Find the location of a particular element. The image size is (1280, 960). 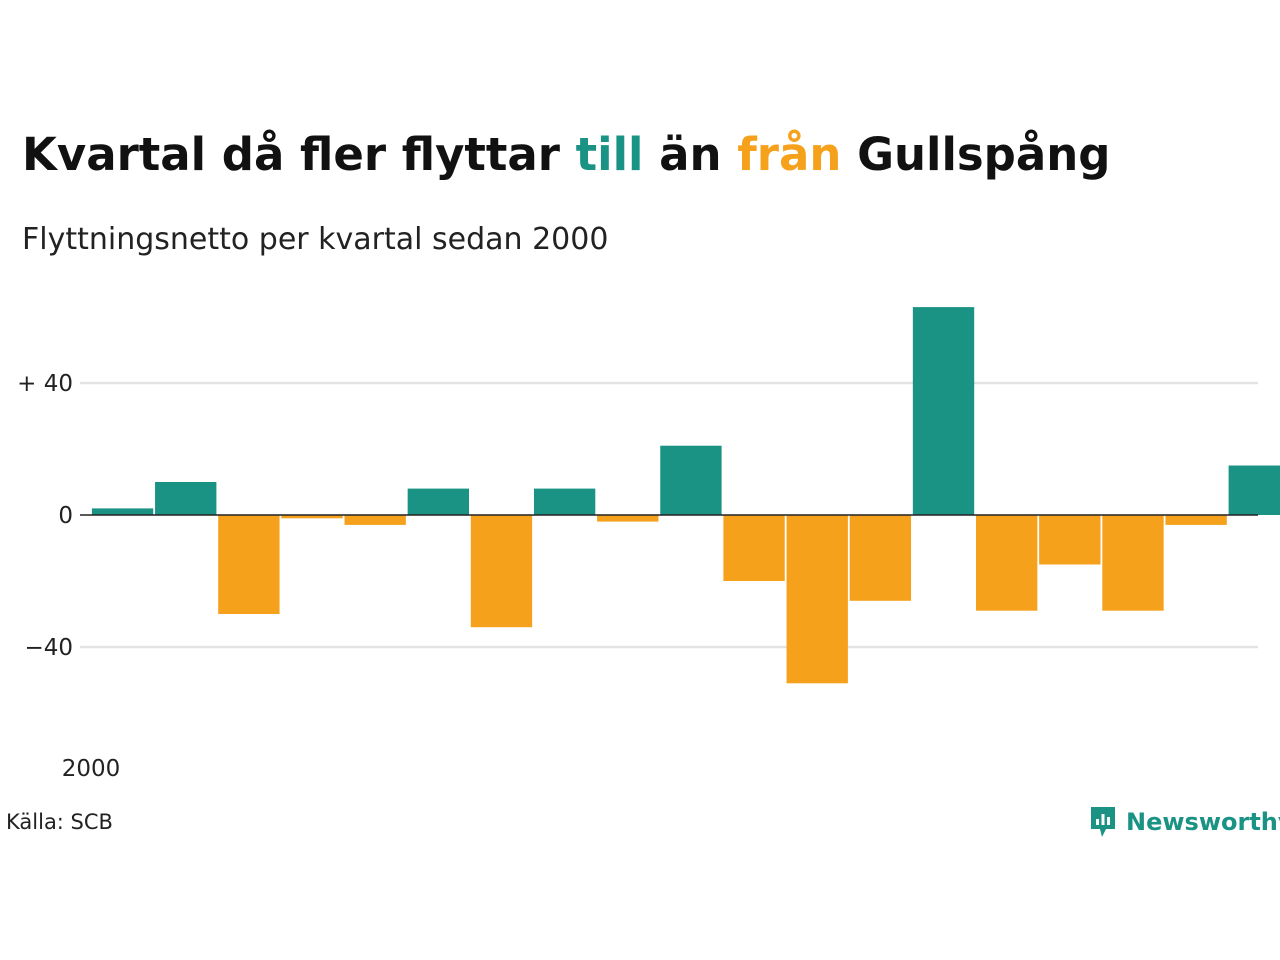

y-tick-label: 0 is located at coordinates (65, 516).